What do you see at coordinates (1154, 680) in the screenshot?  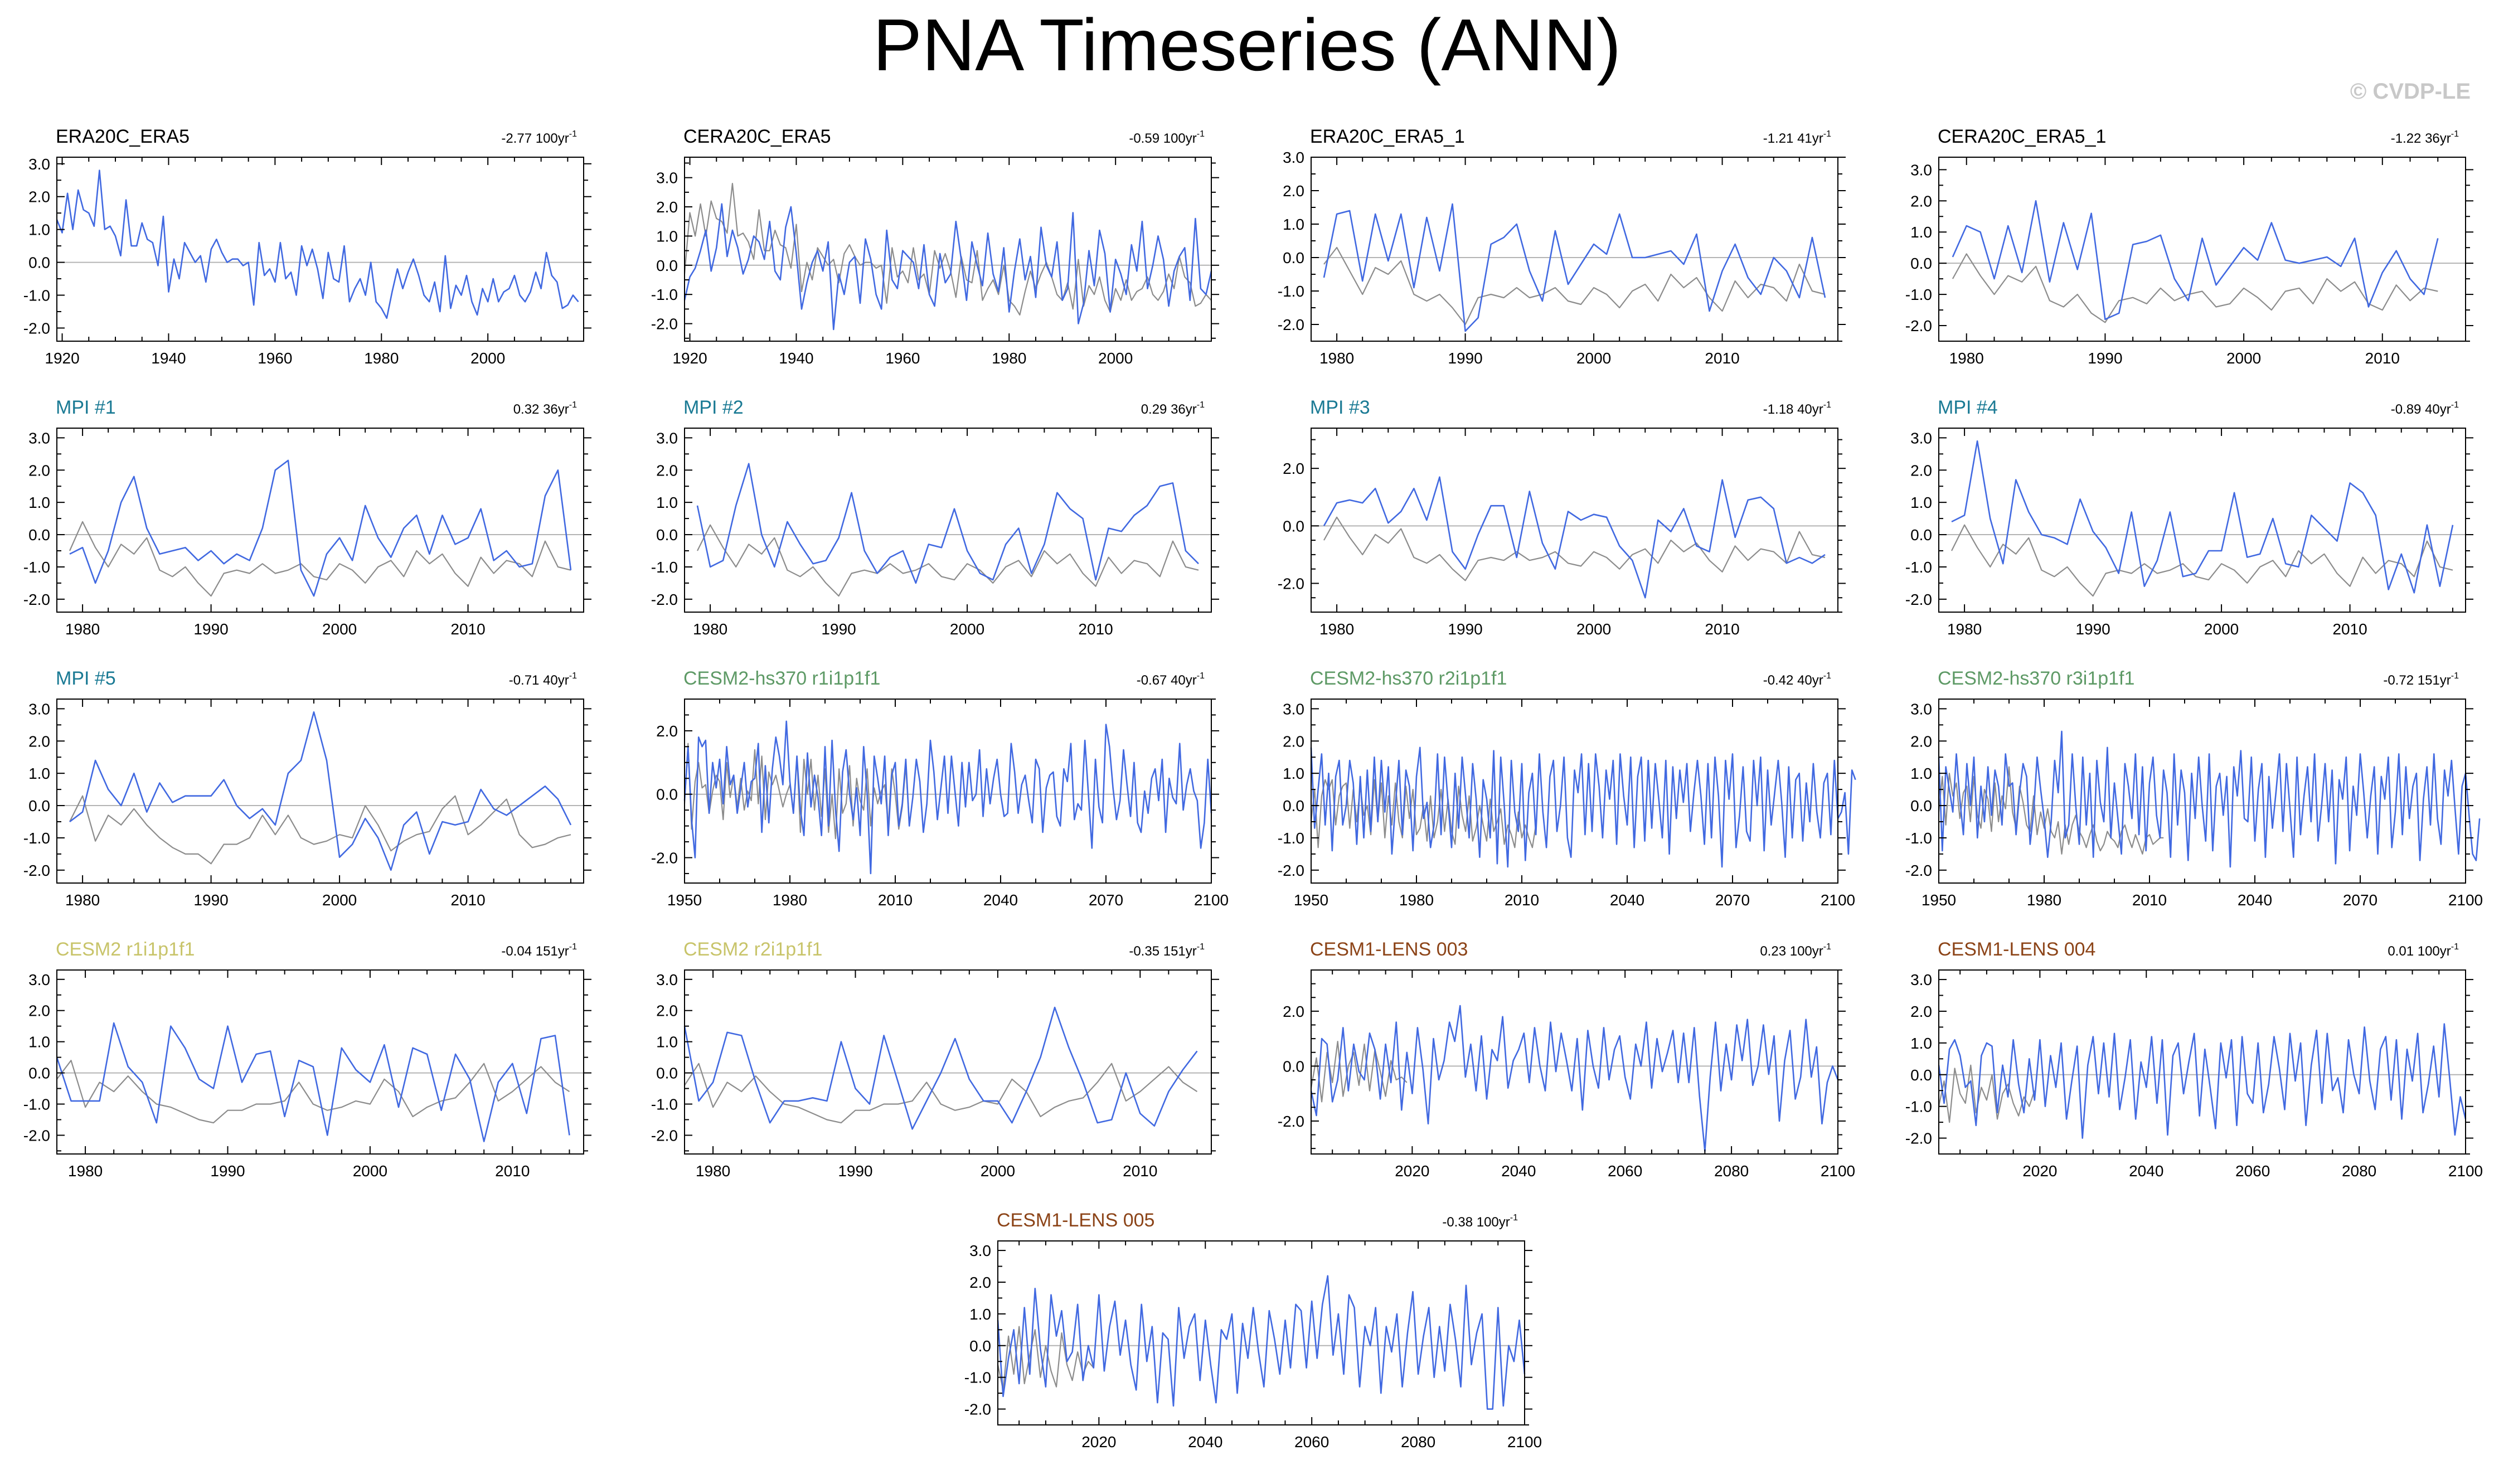 I see `trend-value: -0.67` at bounding box center [1154, 680].